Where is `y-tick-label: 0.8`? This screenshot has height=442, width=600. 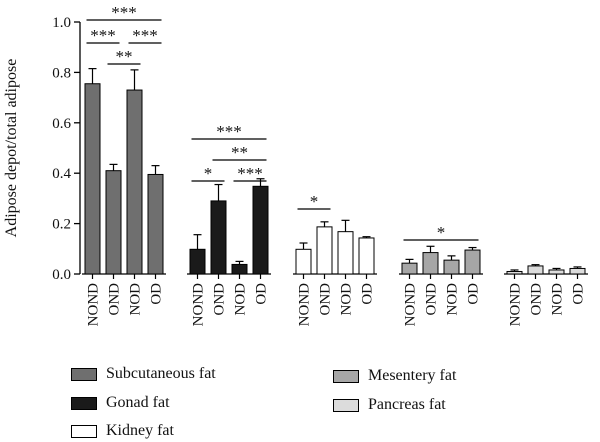
y-tick-label: 0.8 is located at coordinates (61, 73).